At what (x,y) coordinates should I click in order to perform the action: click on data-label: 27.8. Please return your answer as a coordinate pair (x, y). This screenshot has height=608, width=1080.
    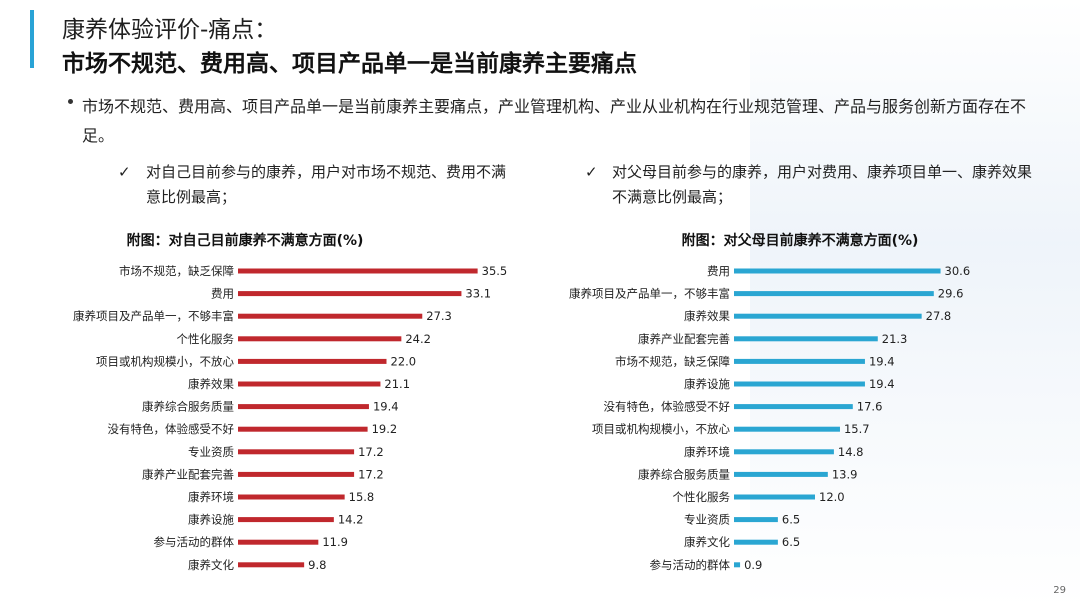
    Looking at the image, I should click on (939, 316).